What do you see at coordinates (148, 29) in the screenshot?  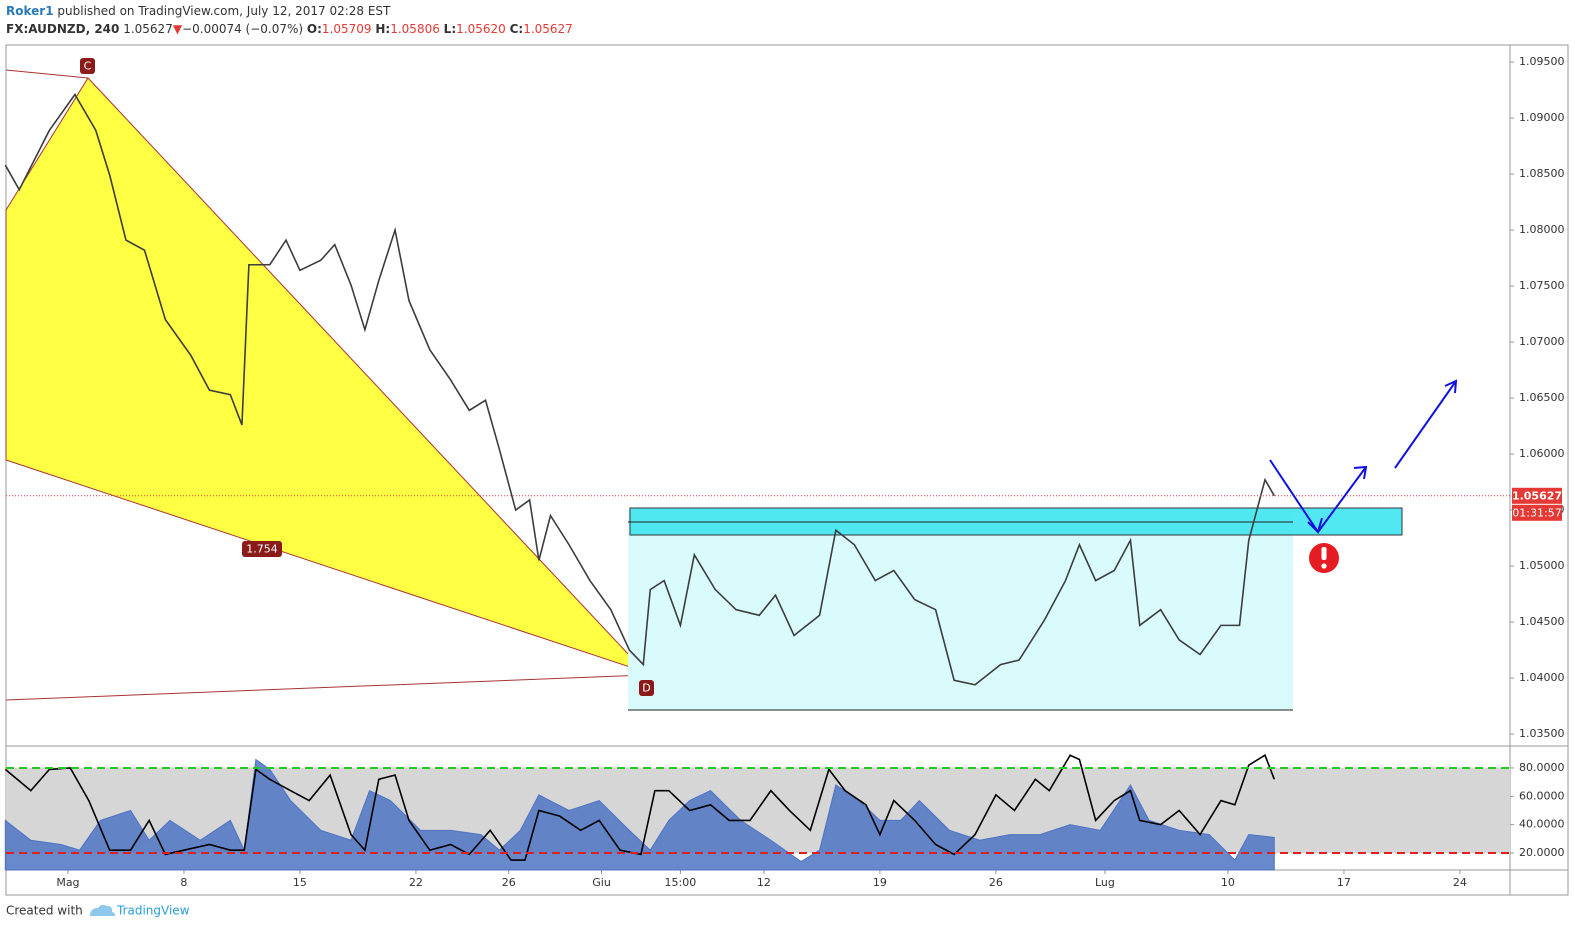 I see `last: 1.05627` at bounding box center [148, 29].